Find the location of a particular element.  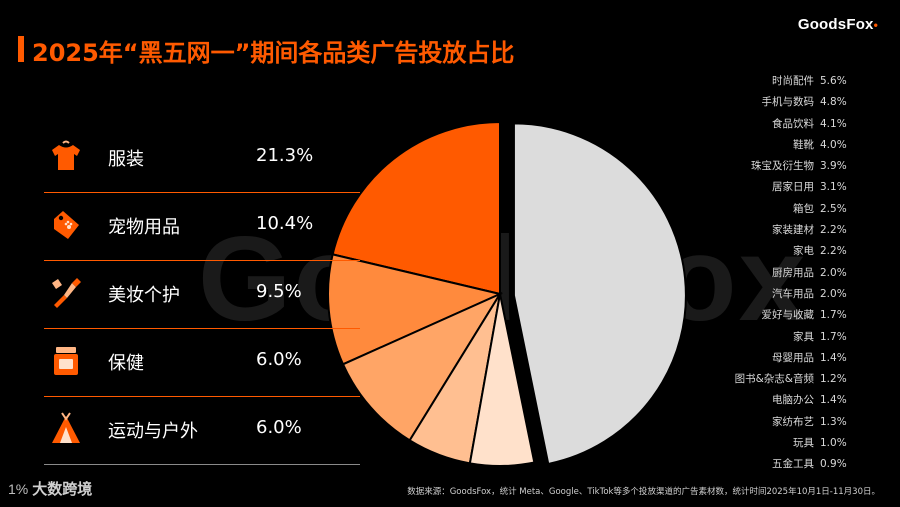

other-category-row: 五金工具 0.9% is located at coordinates (740, 464).